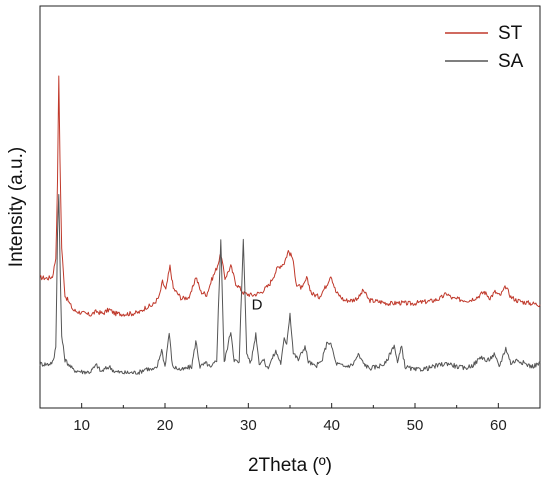  I want to click on legend-label-sa: SA, so click(511, 61).